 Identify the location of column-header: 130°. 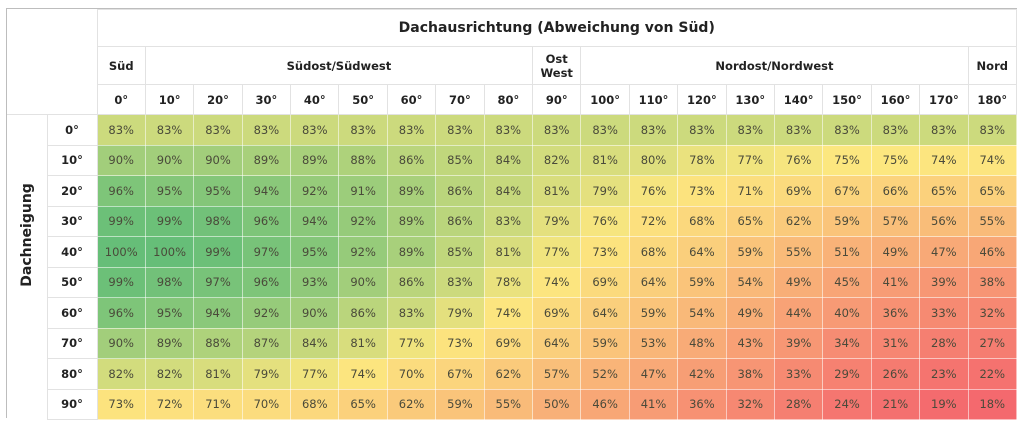
(750, 99).